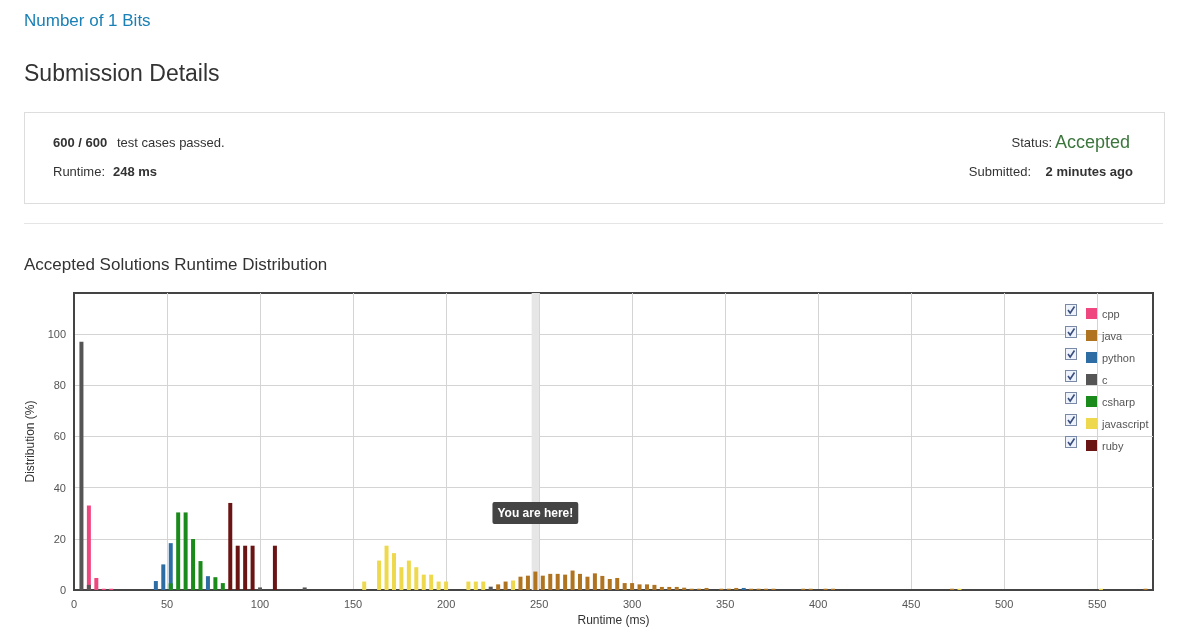 This screenshot has height=632, width=1181. Describe the element at coordinates (1031, 142) in the screenshot. I see `text: Status:` at that location.